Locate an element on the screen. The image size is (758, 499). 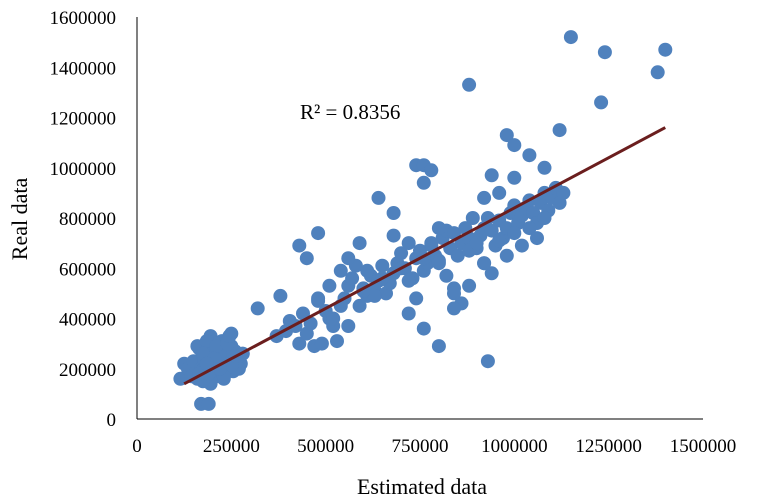
y-tick-label: 1000000 is located at coordinates (83, 169).